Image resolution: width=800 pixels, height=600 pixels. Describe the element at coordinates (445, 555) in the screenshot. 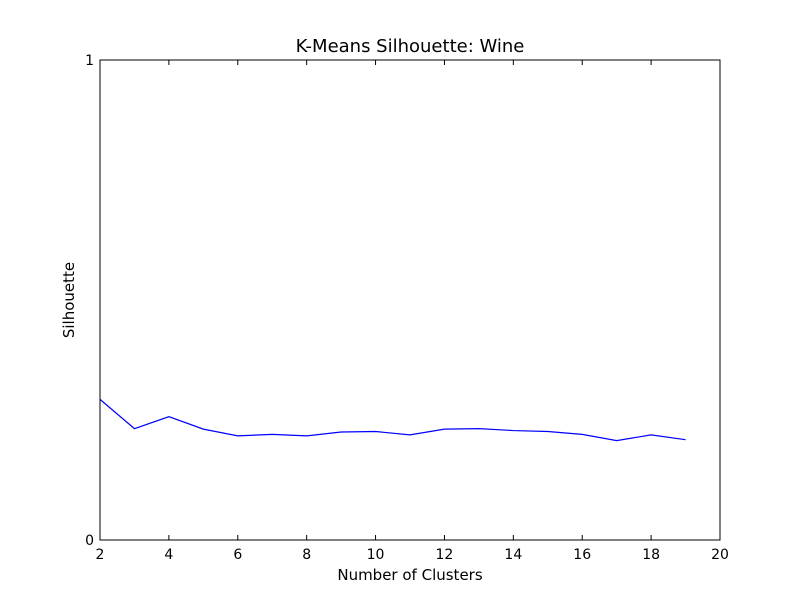

I see `x-tick-label: 12` at that location.